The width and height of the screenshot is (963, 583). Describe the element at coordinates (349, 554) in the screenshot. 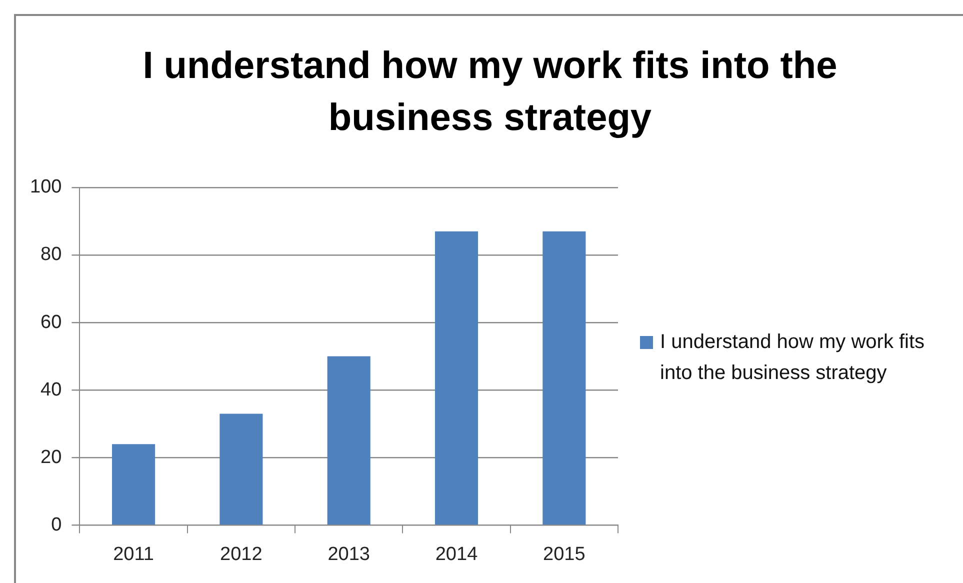

I see `x-tick-label: 2013` at that location.